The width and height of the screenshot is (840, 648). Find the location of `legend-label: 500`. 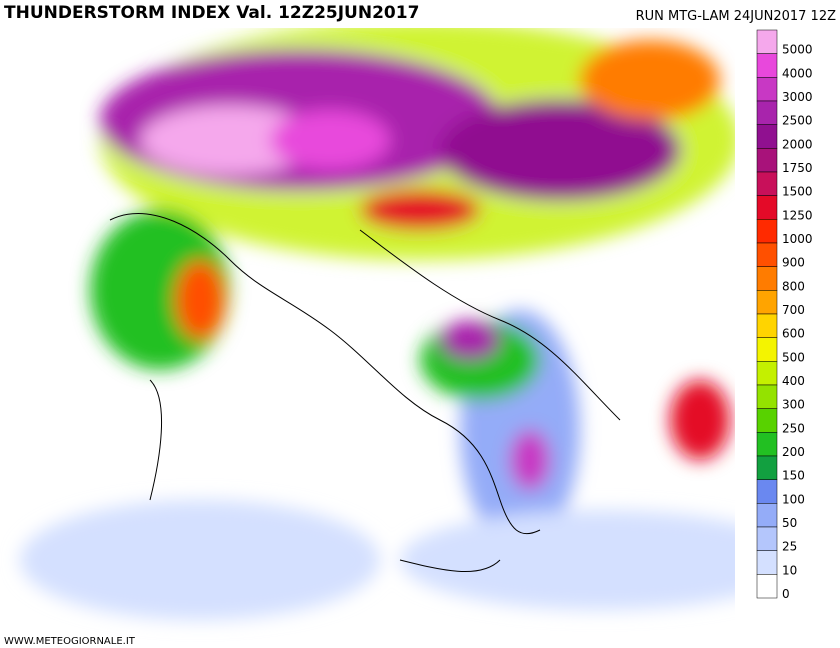

legend-label: 500 is located at coordinates (793, 357).